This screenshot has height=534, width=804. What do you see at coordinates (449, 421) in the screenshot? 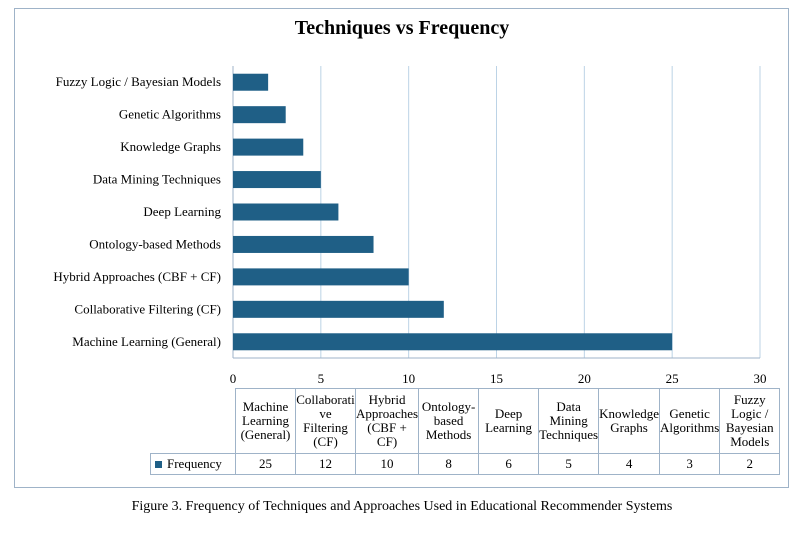
I see `table-category-cell: Ontology- based Methods` at bounding box center [449, 421].